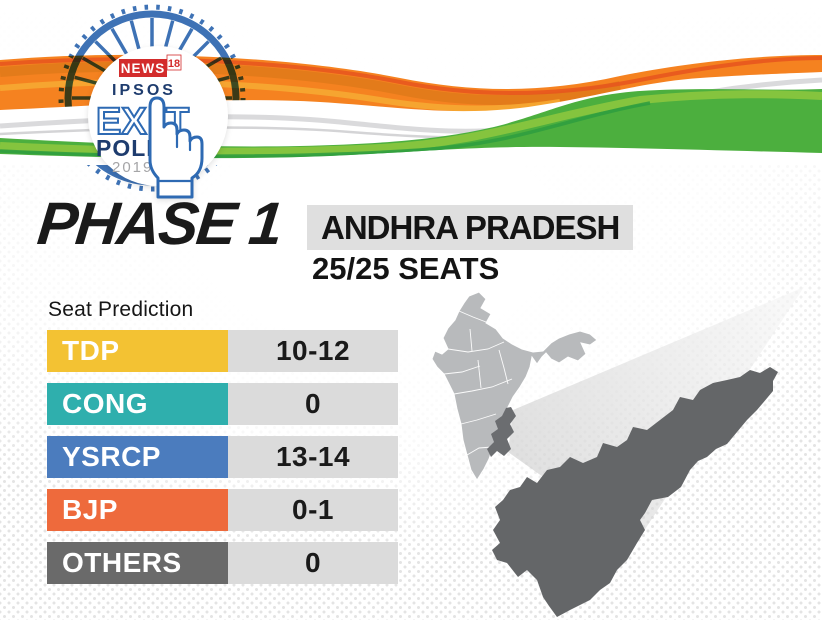 The image size is (822, 620). Describe the element at coordinates (313, 457) in the screenshot. I see `seat-value: 13-14` at that location.